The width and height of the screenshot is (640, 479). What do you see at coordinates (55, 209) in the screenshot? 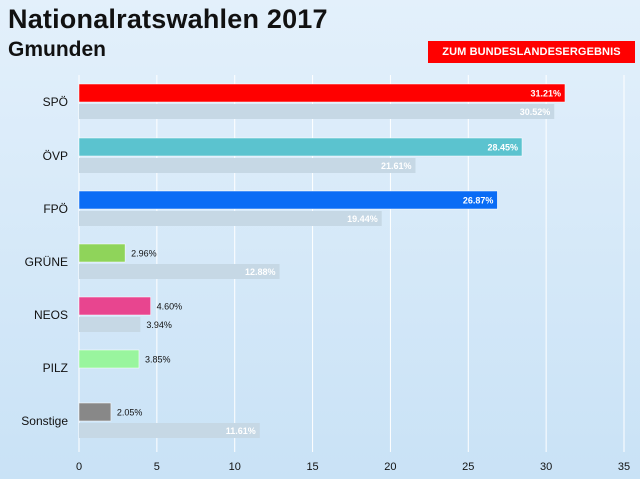
I see `category-label: FPÖ` at bounding box center [55, 209].